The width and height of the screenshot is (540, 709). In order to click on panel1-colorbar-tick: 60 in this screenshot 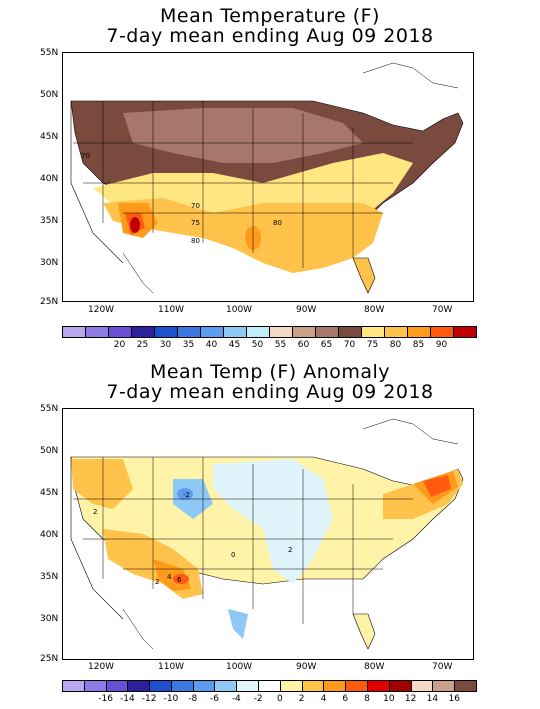, I will do `click(303, 345)`.